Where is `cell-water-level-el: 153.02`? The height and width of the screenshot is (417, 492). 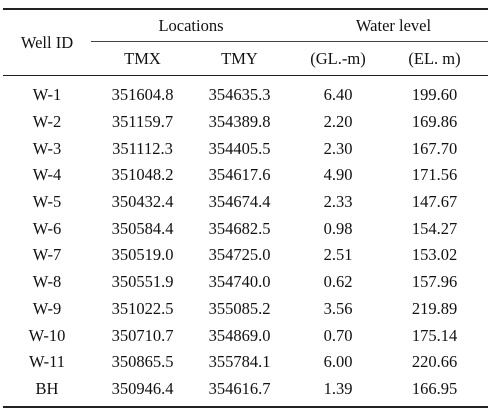 cell-water-level-el: 153.02 is located at coordinates (434, 255).